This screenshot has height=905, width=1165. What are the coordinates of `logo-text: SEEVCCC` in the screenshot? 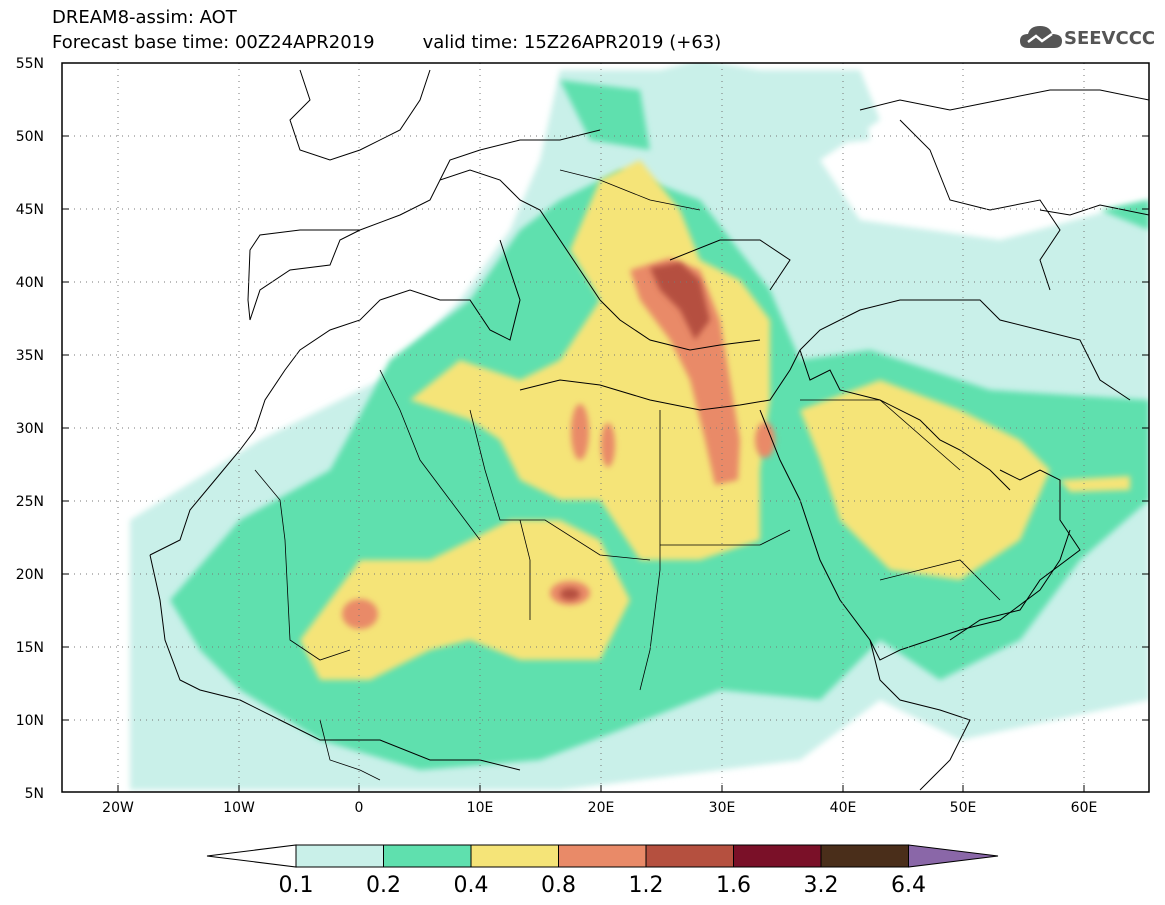 It's located at (1110, 38).